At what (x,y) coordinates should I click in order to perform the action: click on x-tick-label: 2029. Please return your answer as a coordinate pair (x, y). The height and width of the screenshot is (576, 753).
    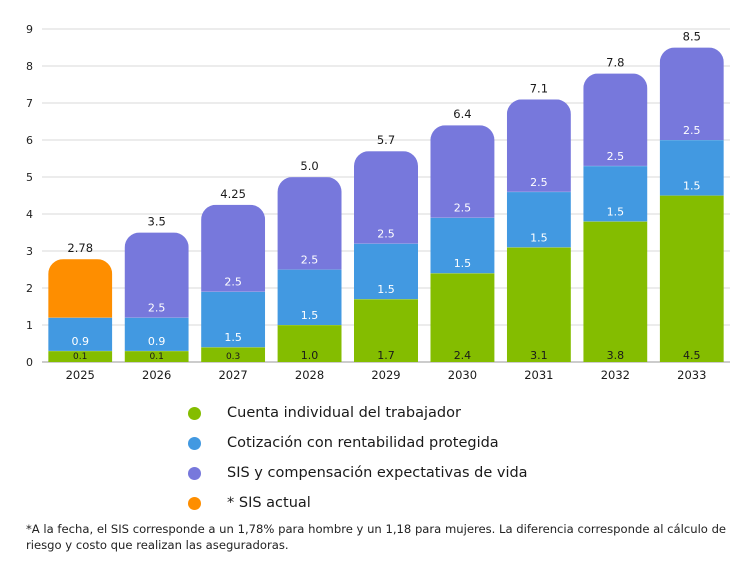
    Looking at the image, I should click on (385, 375).